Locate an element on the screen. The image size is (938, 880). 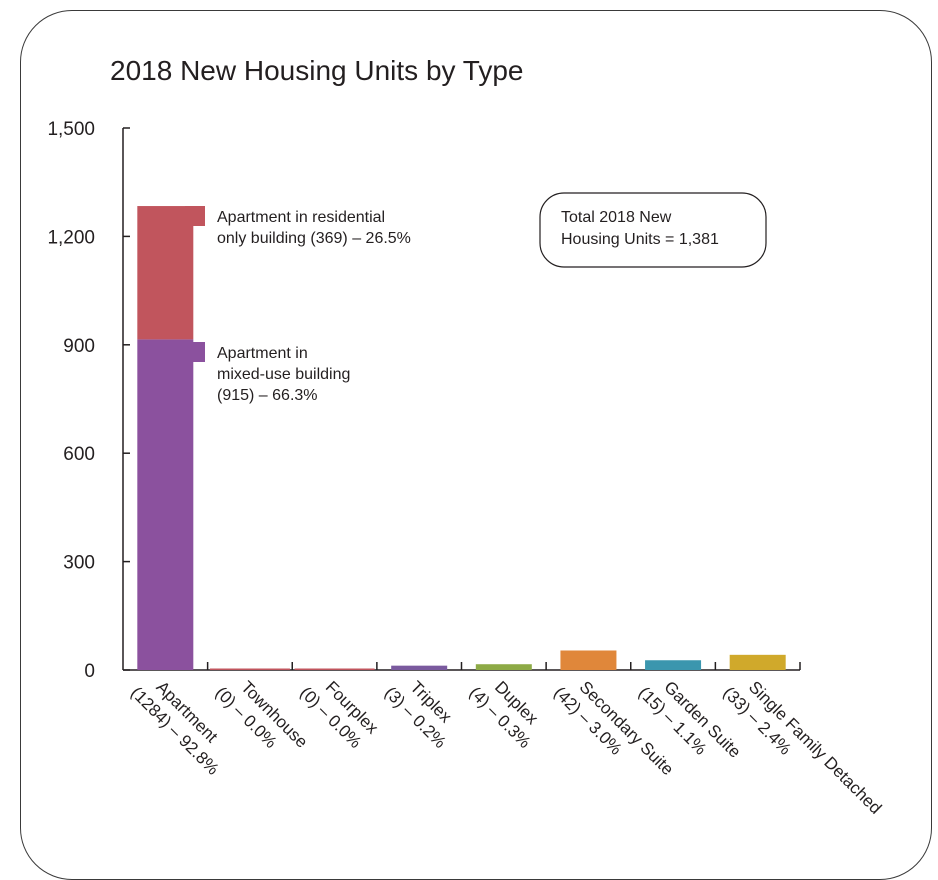
y-tick-label: 1,200 is located at coordinates (71, 237).